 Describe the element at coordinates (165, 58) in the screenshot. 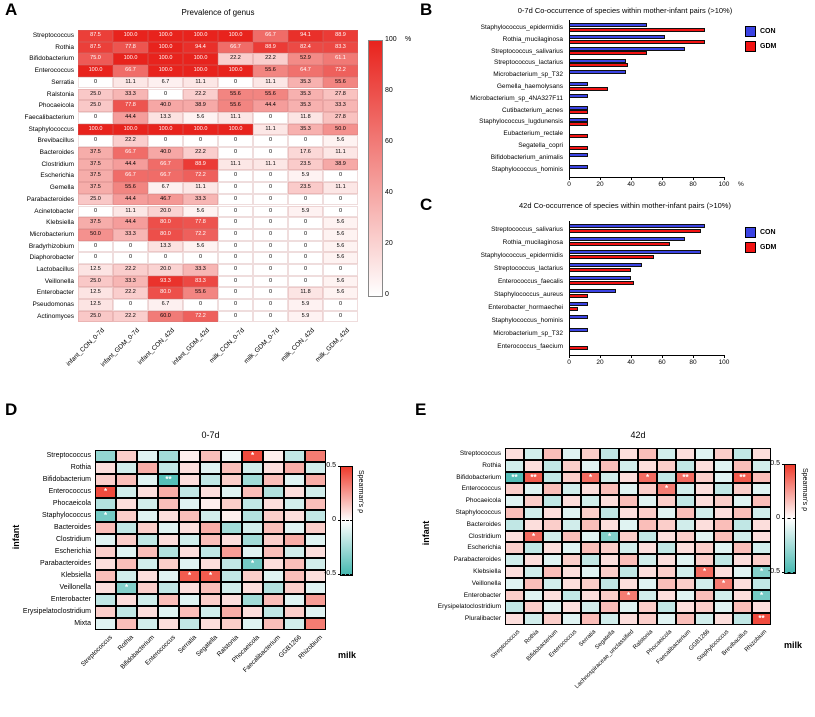

I see `cell-value: 100.0` at that location.